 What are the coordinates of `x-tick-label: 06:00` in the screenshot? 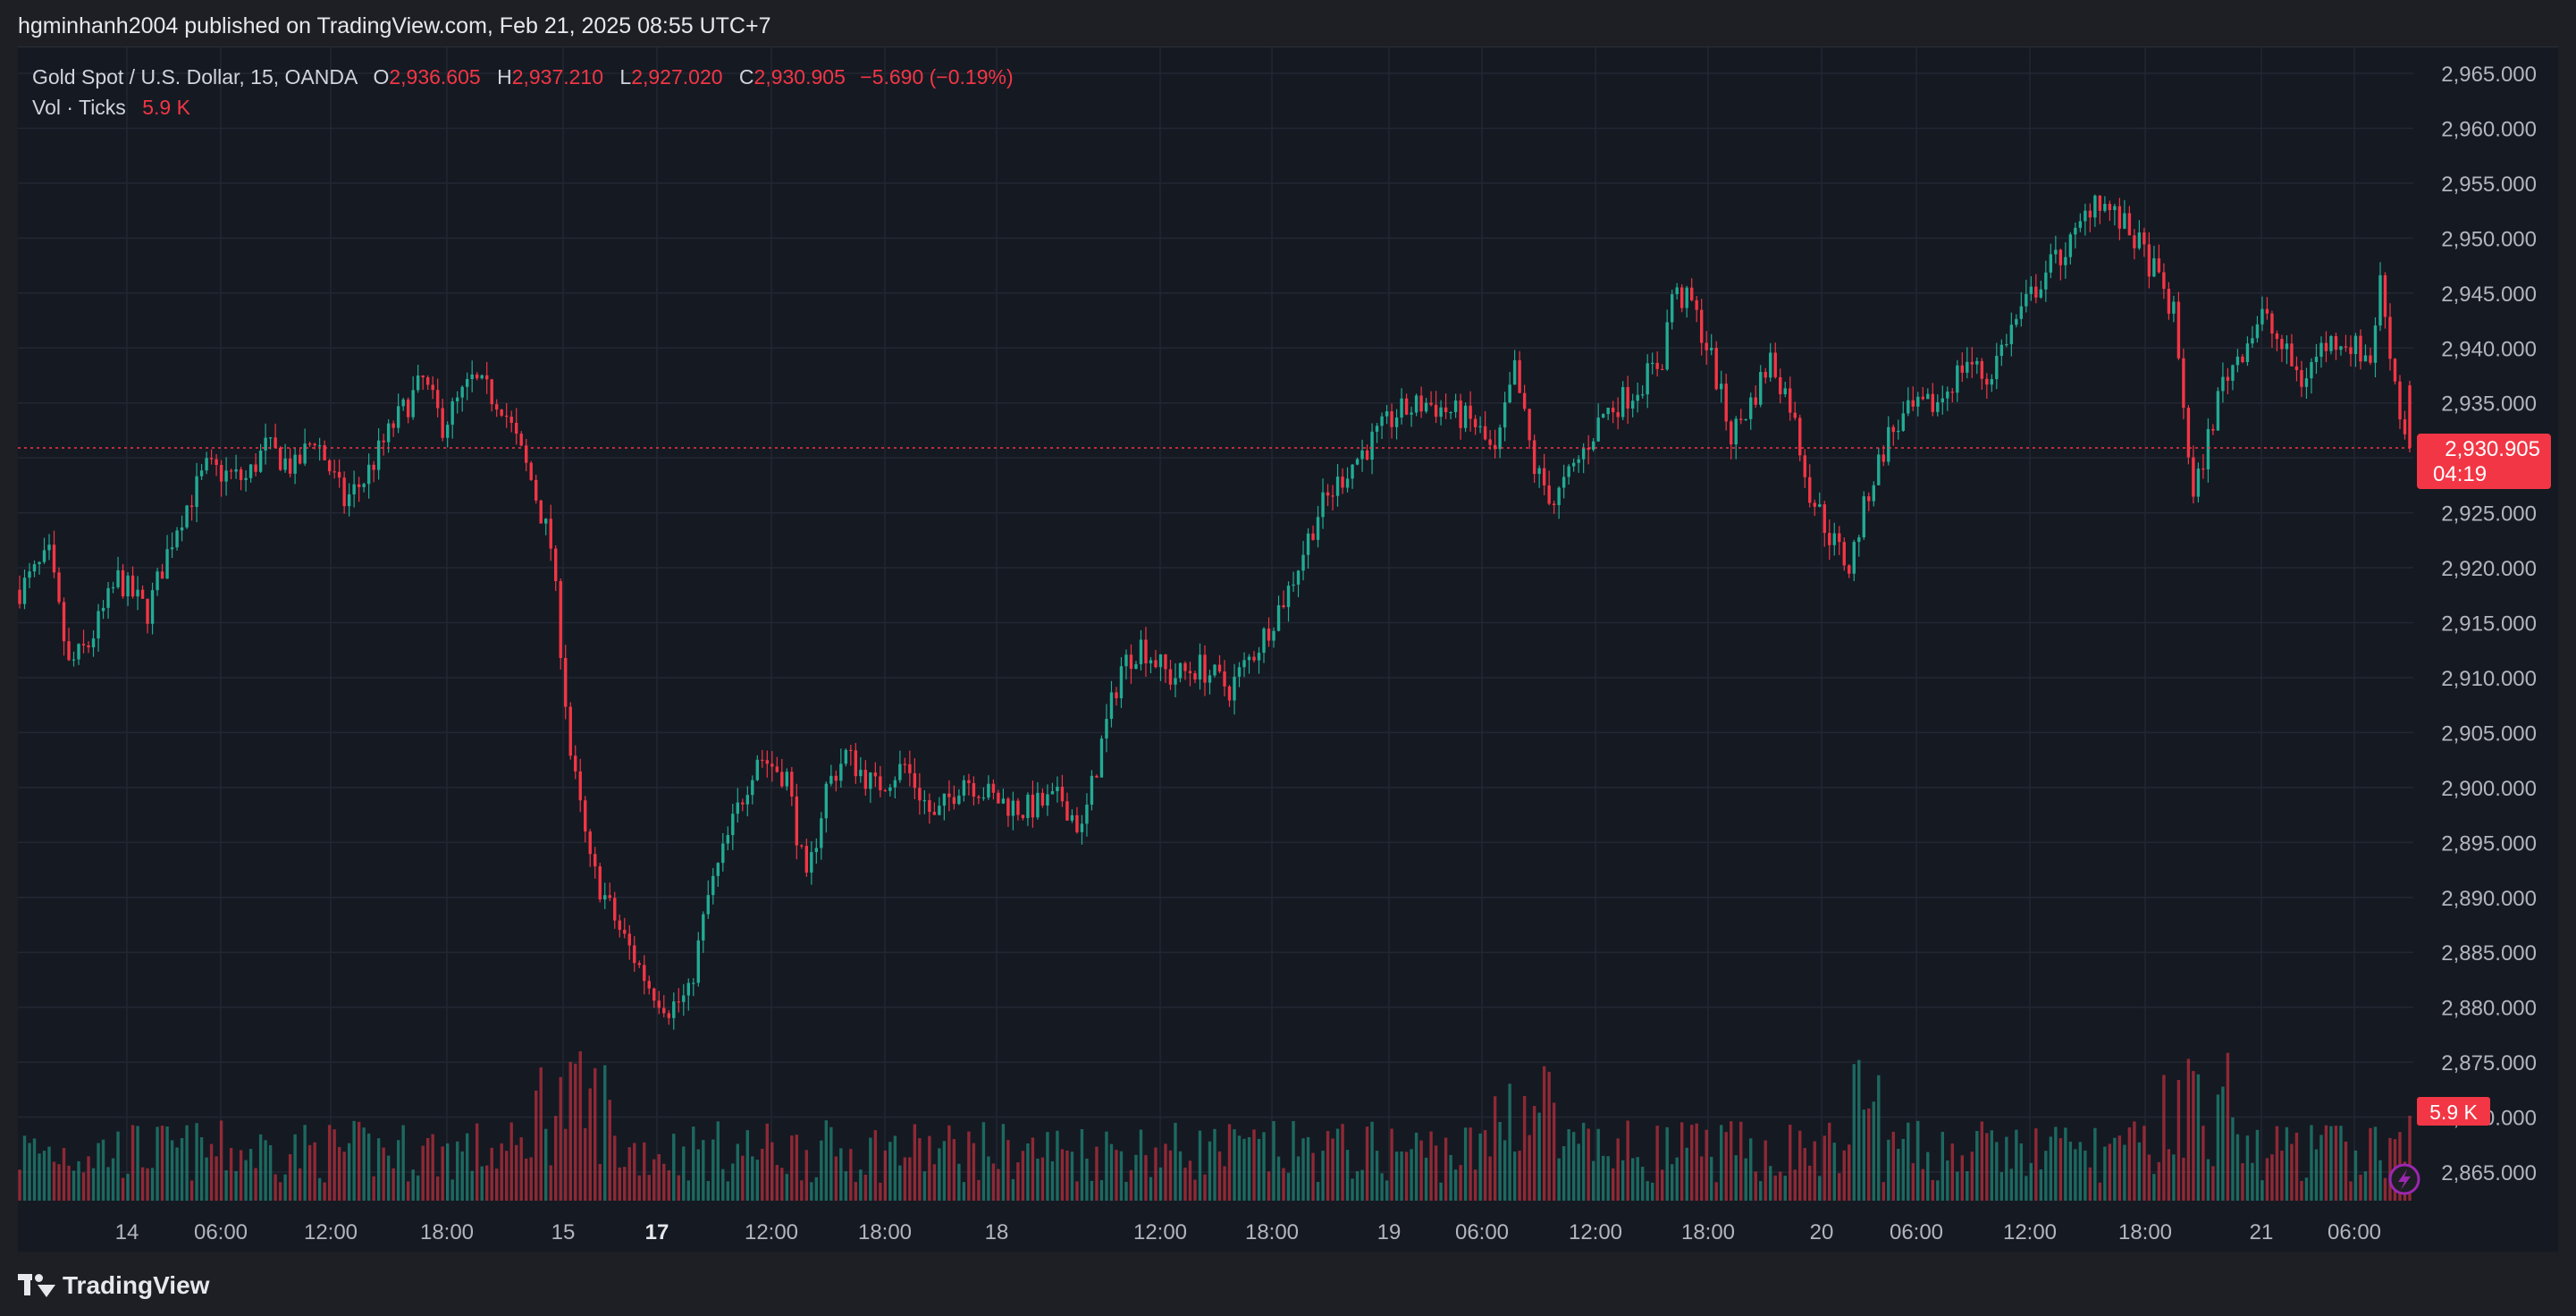 It's located at (2355, 1232).